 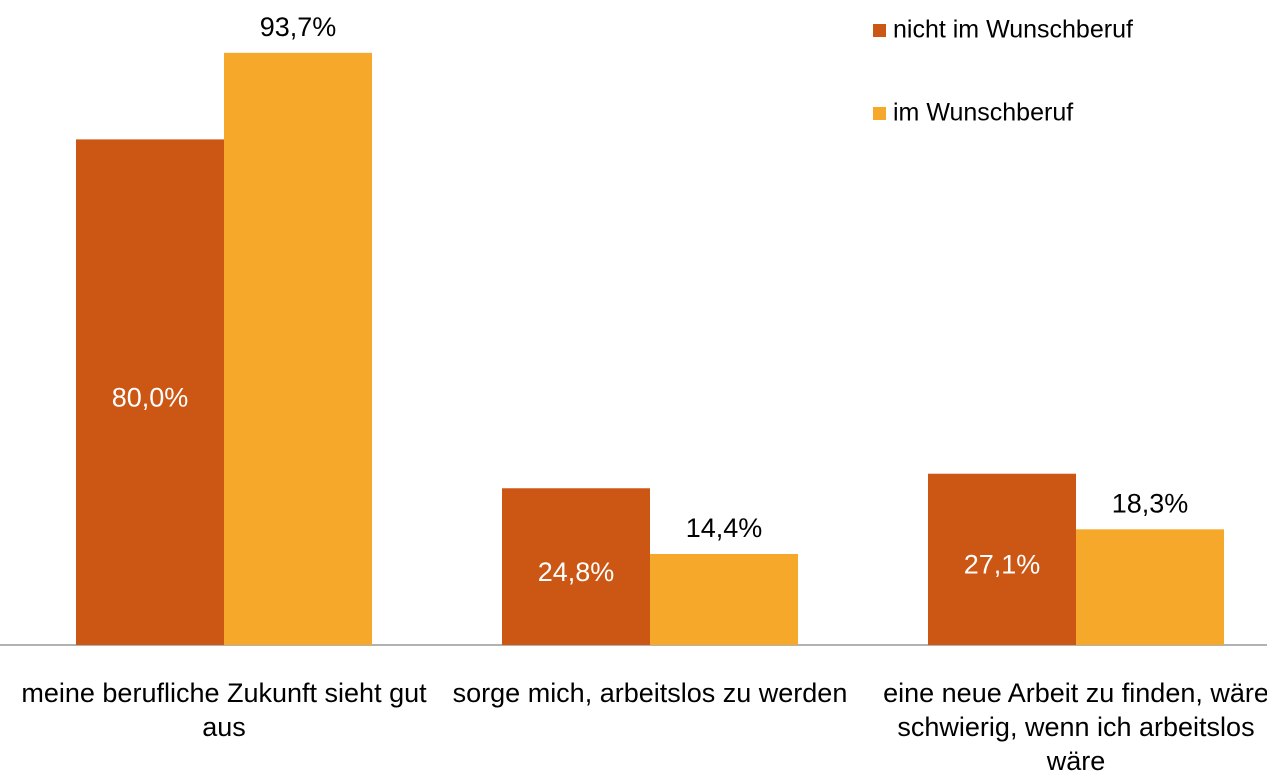 I want to click on data-label: 80,0%, so click(x=150, y=397).